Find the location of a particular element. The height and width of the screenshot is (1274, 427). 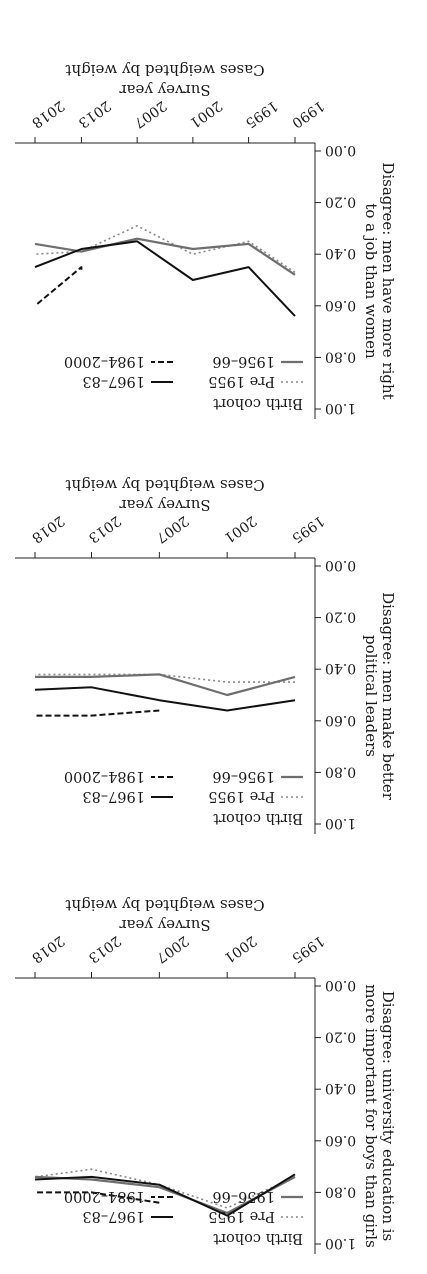

y-axis-label-line: Disagree: men have more right is located at coordinates (388, 280).